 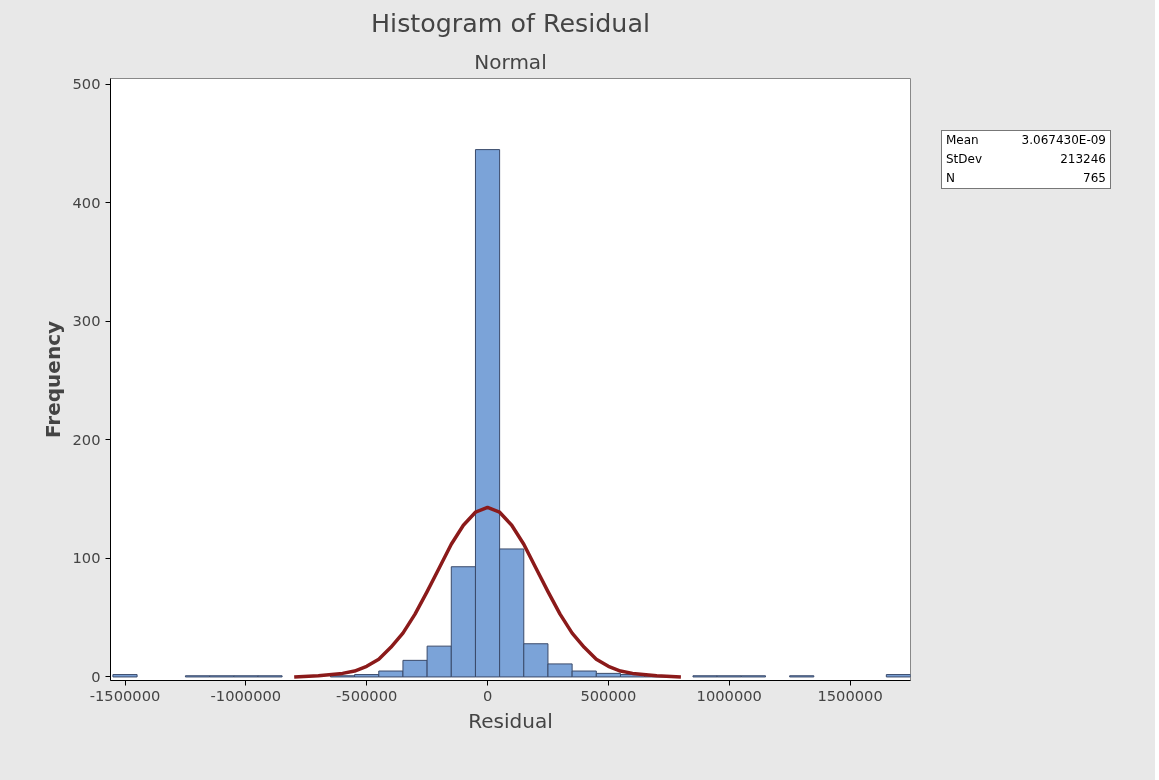 What do you see at coordinates (510, 22) in the screenshot?
I see `chart-title: Histogram of Residual` at bounding box center [510, 22].